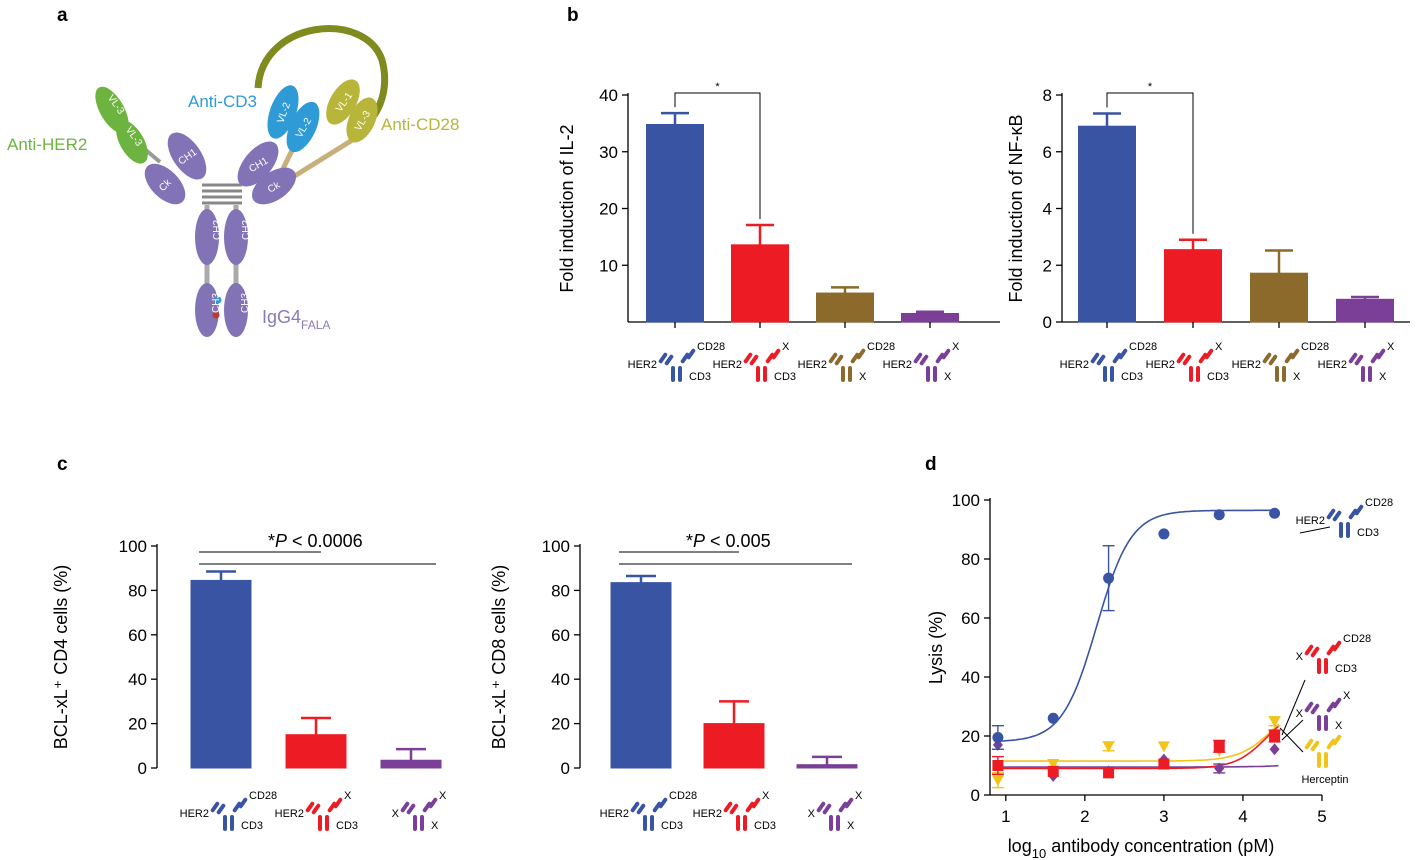 This screenshot has width=1418, height=860. Describe the element at coordinates (443, 796) in the screenshot. I see `cd4-category-2-top-label: X` at that location.